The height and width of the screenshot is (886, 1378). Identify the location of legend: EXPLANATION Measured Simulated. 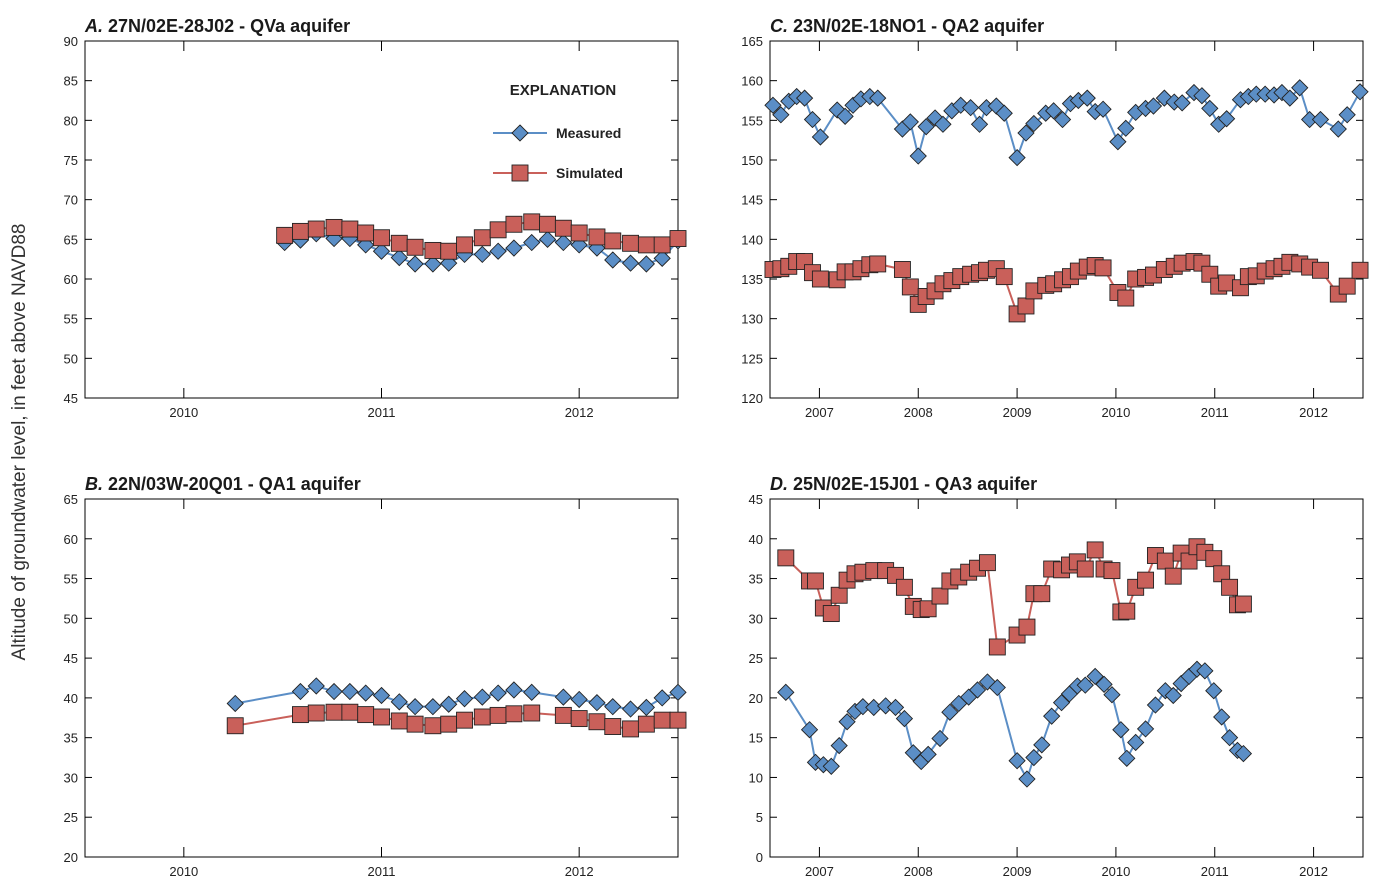
(558, 132).